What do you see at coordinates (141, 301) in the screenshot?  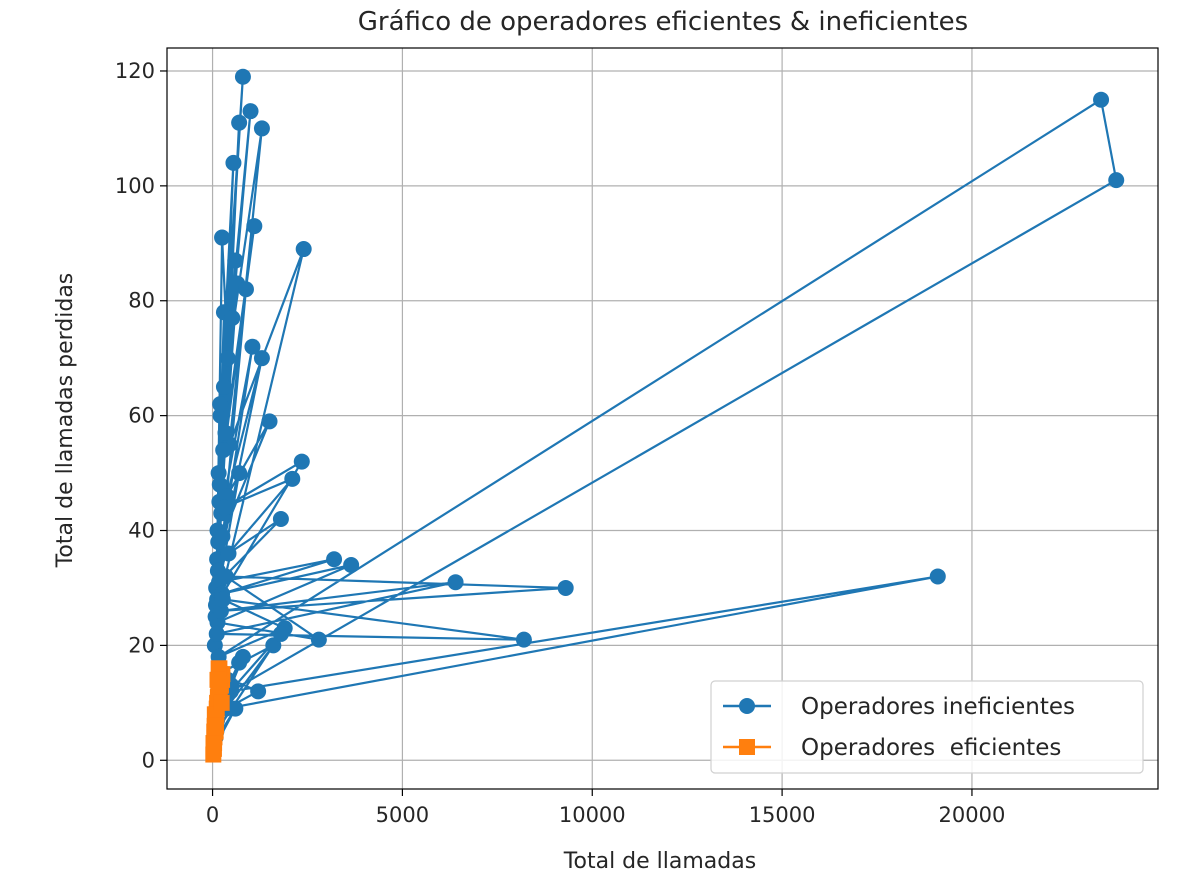 I see `y-tick-label: 80` at bounding box center [141, 301].